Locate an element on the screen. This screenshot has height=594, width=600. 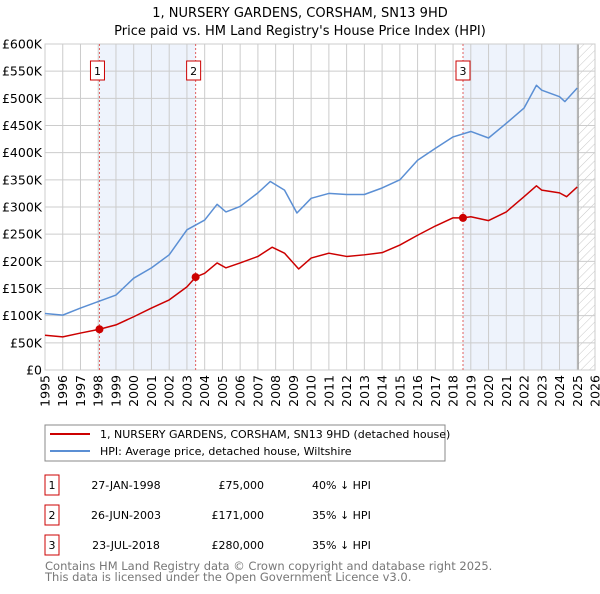
x-tick-label: 2004 is located at coordinates (204, 391).